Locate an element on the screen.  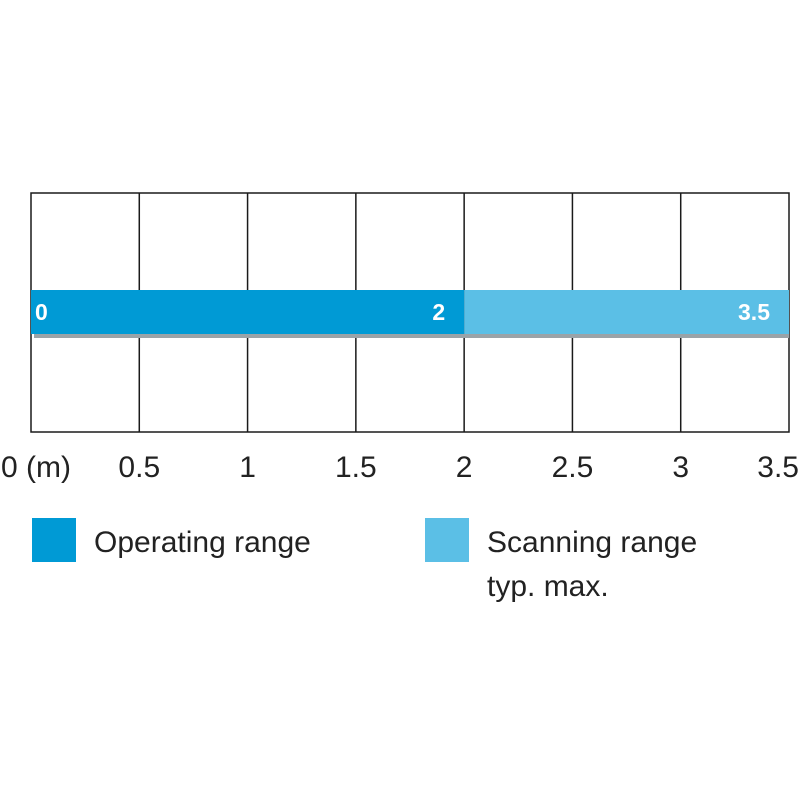
legend-label: typ. max. is located at coordinates (548, 586).